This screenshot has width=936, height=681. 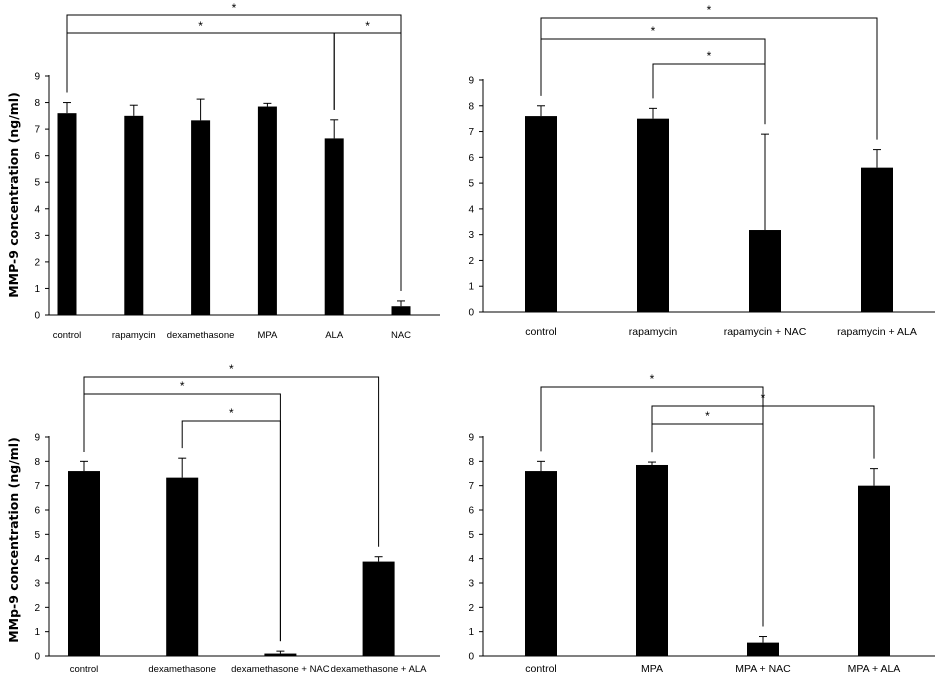 I want to click on bar-mpa-nac, so click(x=763, y=649).